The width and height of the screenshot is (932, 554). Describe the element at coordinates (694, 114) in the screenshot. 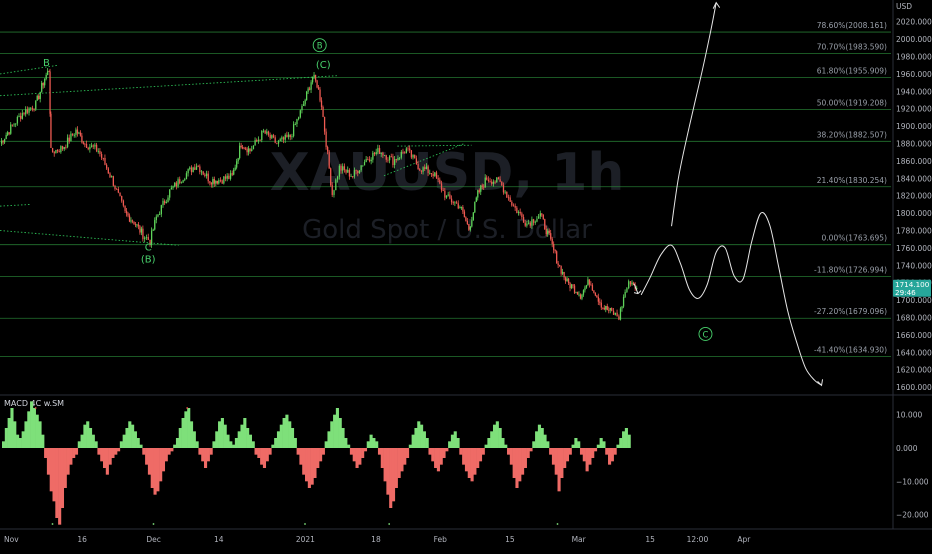

I see `impulse-projection-path` at that location.